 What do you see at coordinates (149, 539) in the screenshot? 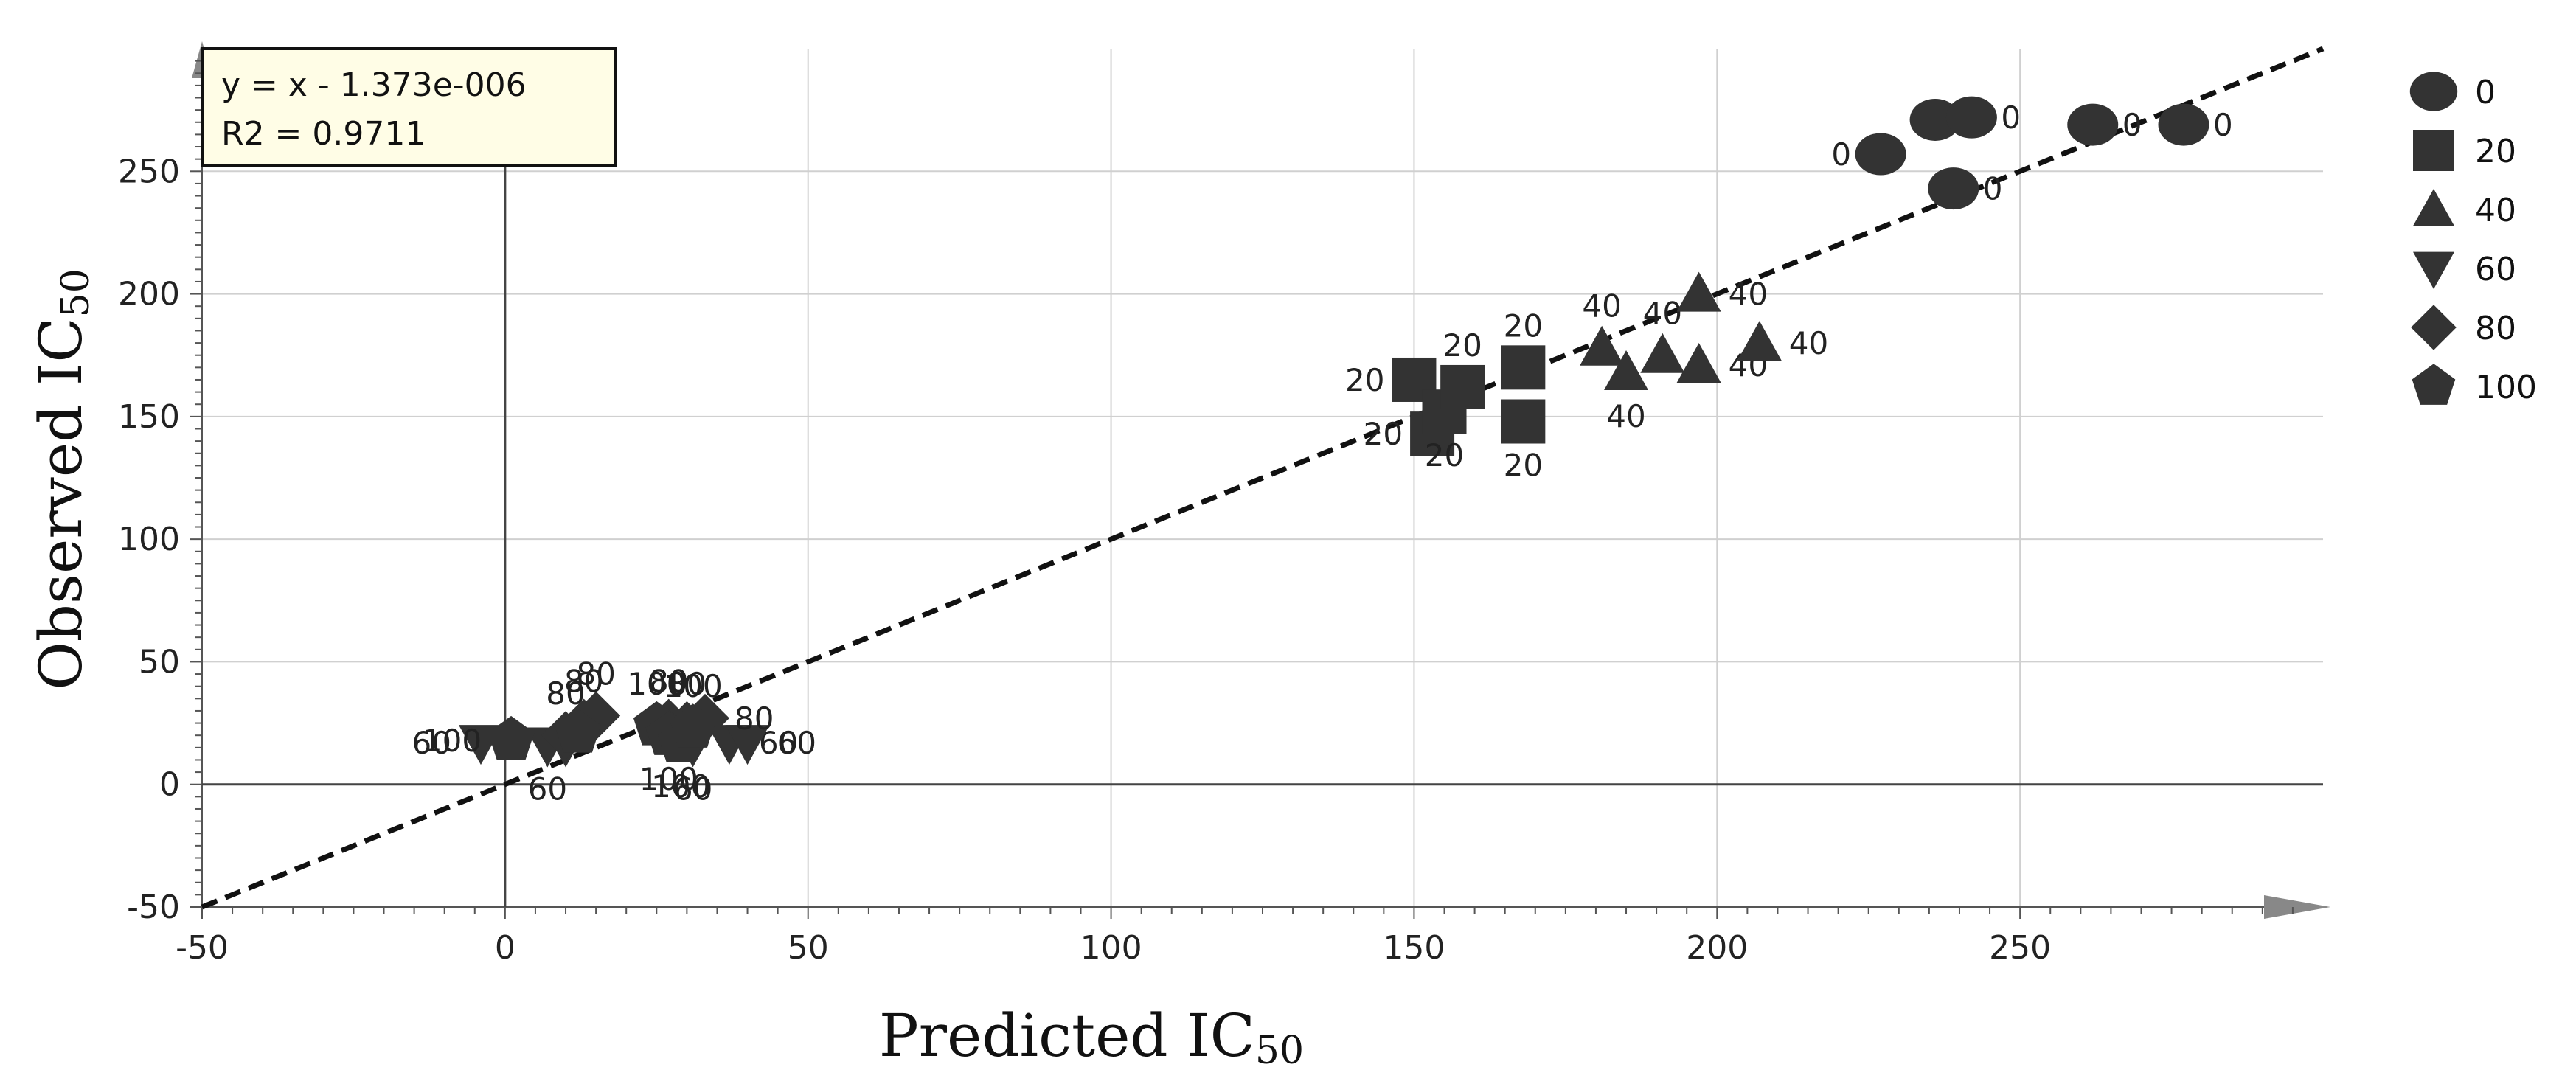
I see `y-tick-label: 100` at bounding box center [149, 539].